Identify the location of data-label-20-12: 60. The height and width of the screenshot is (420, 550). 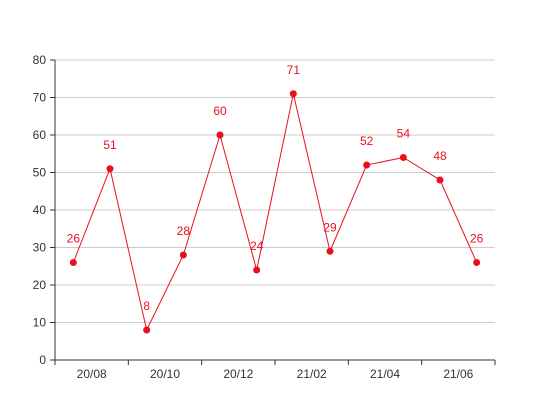
(220, 111).